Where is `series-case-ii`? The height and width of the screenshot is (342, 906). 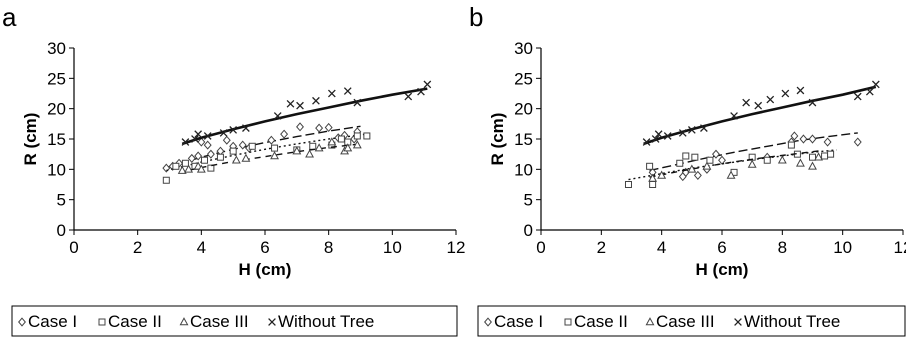 series-case-ii is located at coordinates (730, 164).